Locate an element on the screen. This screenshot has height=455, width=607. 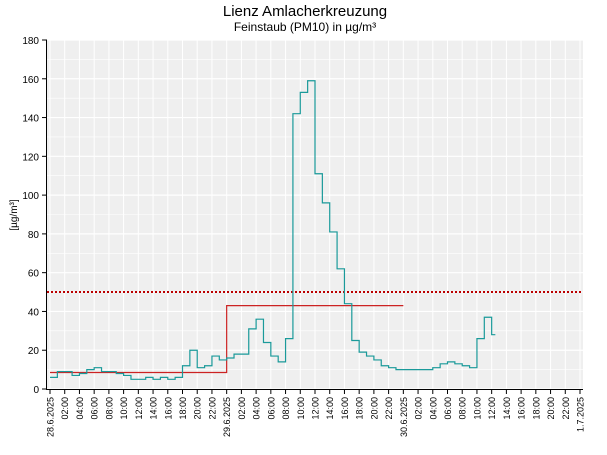
x-tick-label: 29.6.2025 is located at coordinates (227, 417).